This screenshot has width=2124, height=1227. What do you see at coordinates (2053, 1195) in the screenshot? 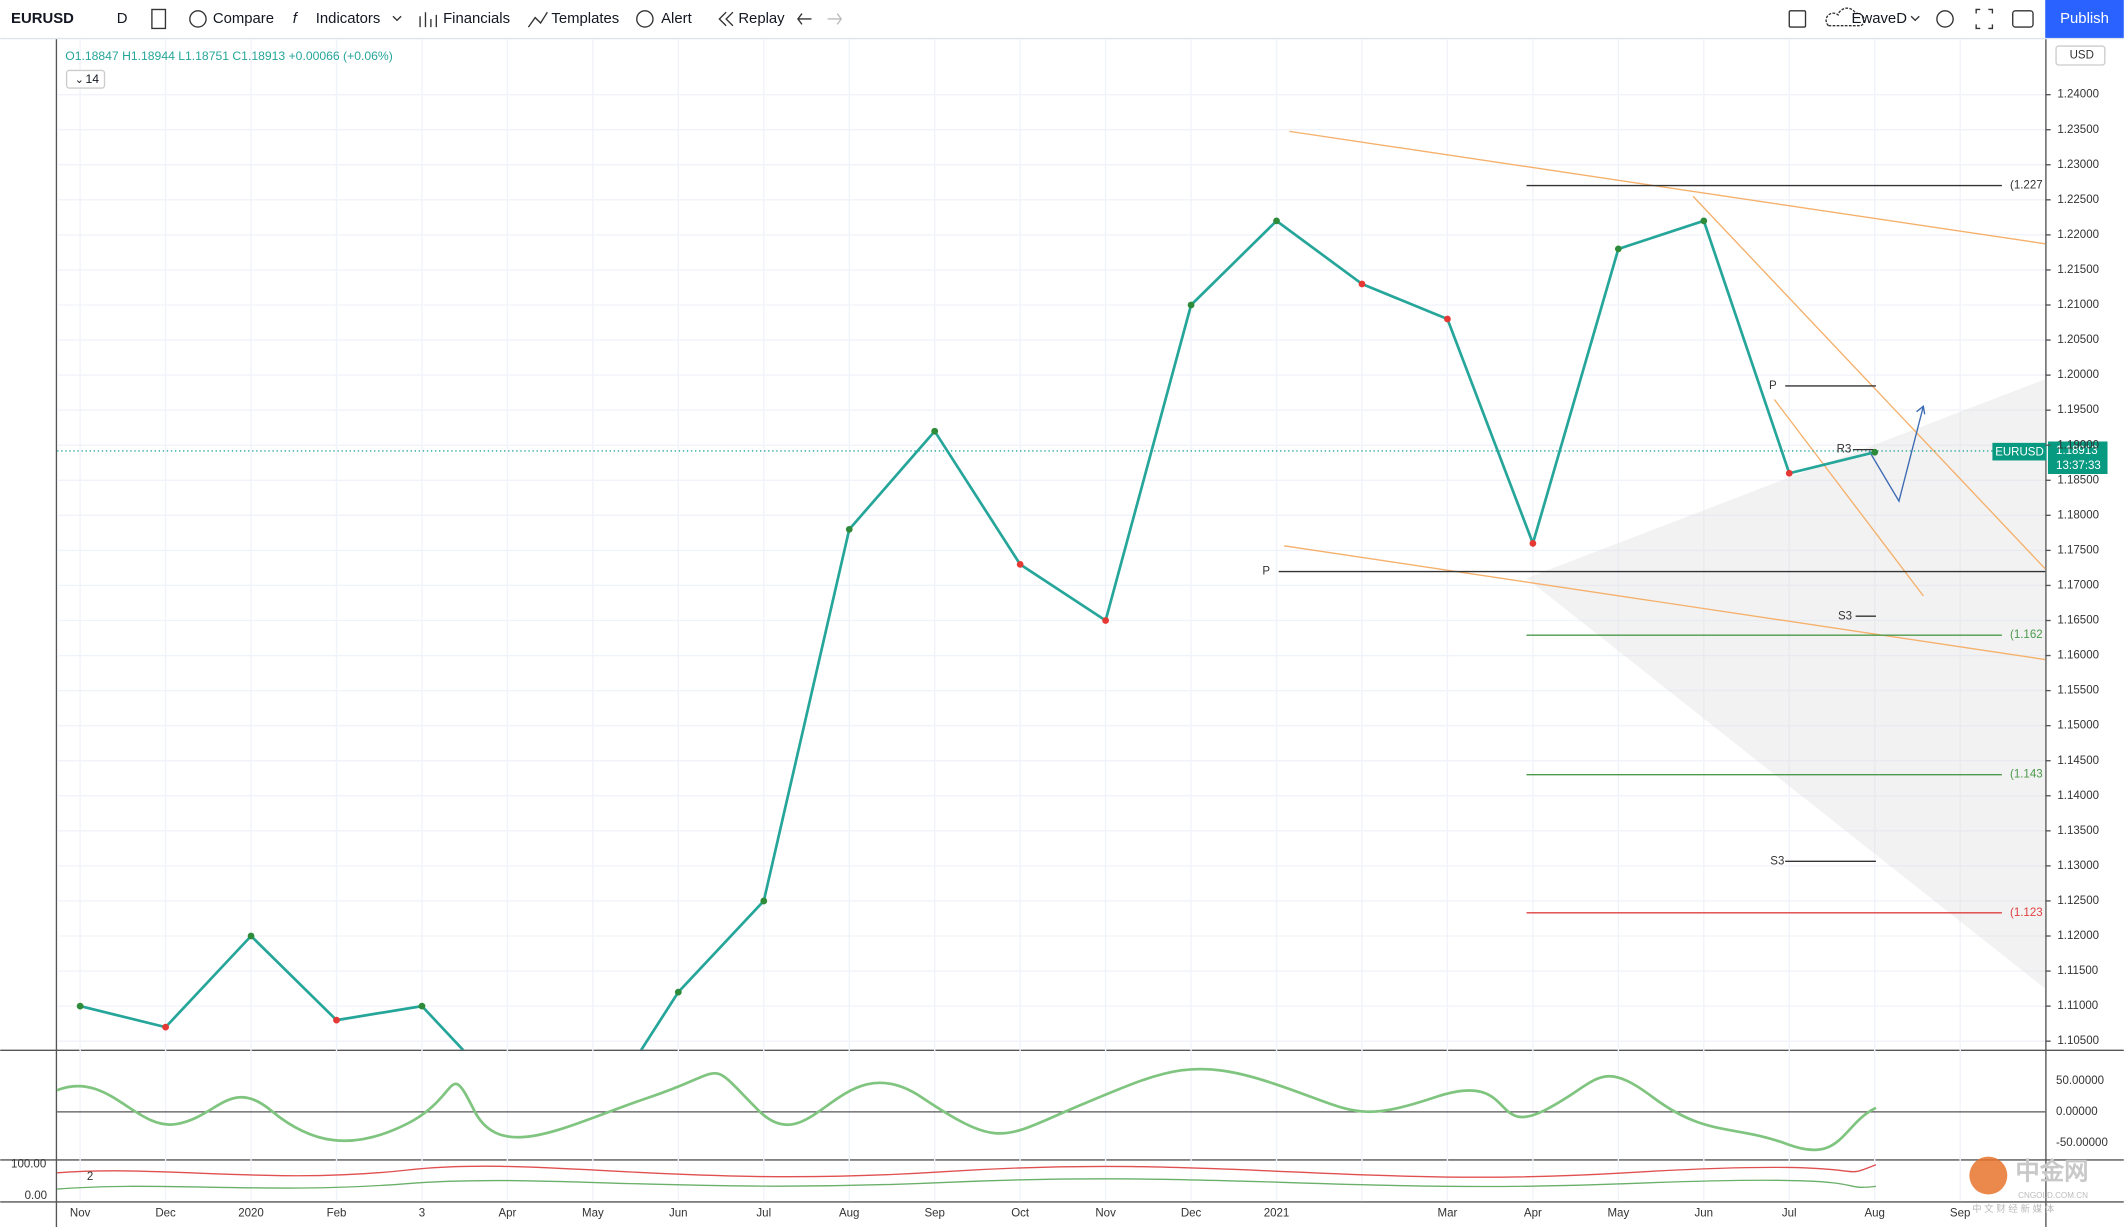
I see `watermark-site: CNGOLD.COM.CN` at bounding box center [2053, 1195].